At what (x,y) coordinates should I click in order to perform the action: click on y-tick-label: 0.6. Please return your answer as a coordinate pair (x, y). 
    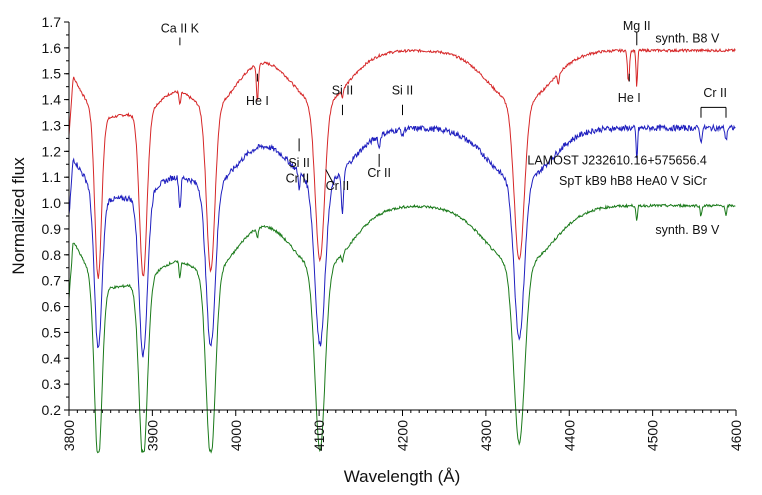
    Looking at the image, I should click on (52, 307).